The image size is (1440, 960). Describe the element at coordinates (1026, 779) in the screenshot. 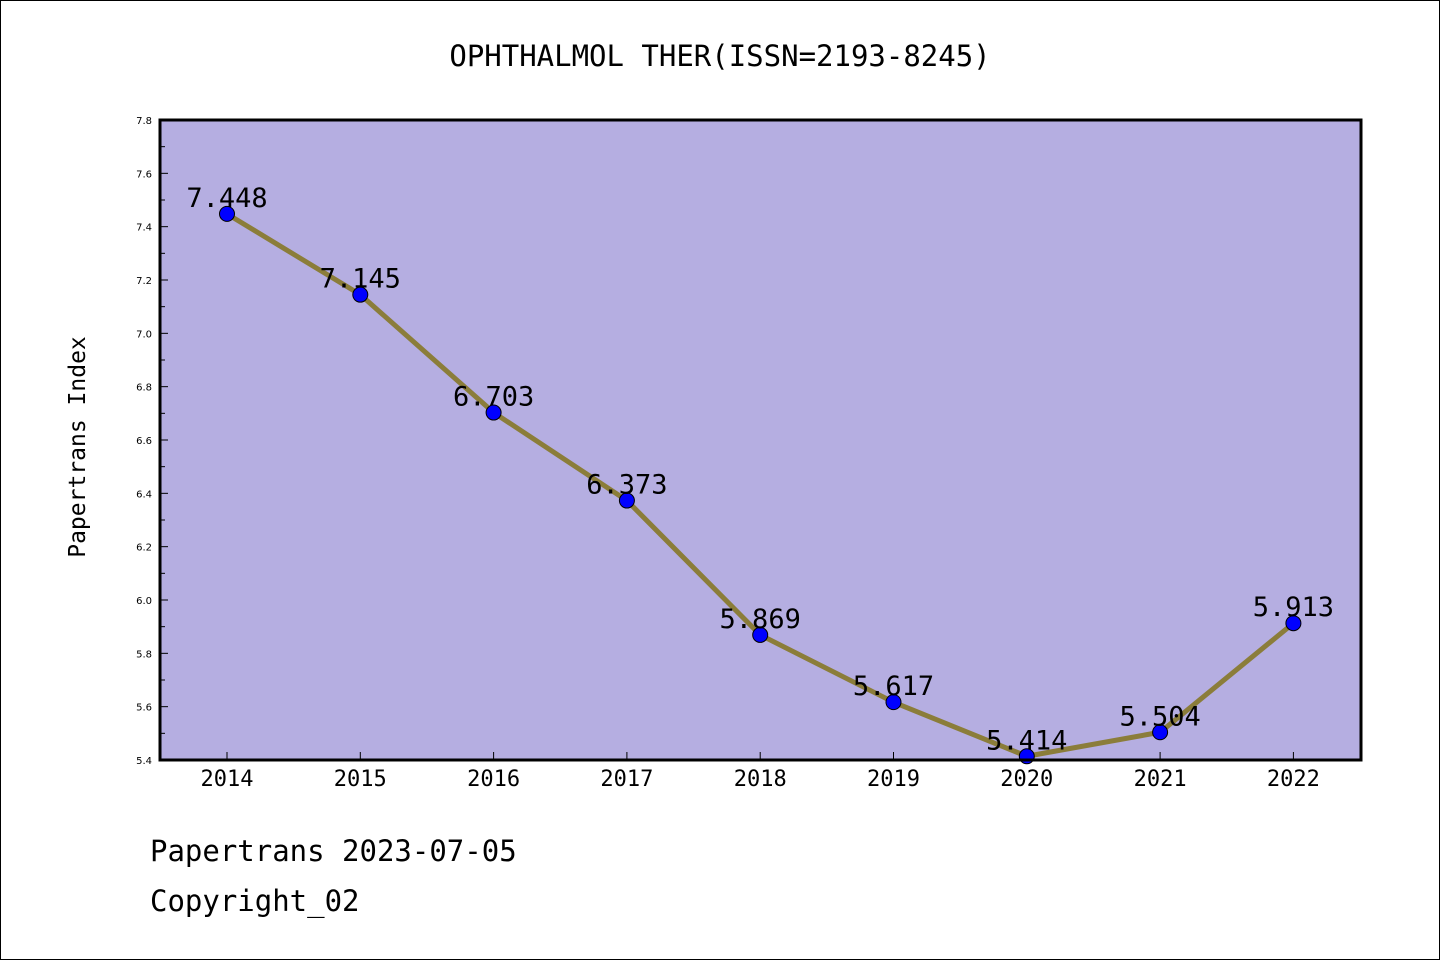

I see `x-tick-label: 2020` at that location.